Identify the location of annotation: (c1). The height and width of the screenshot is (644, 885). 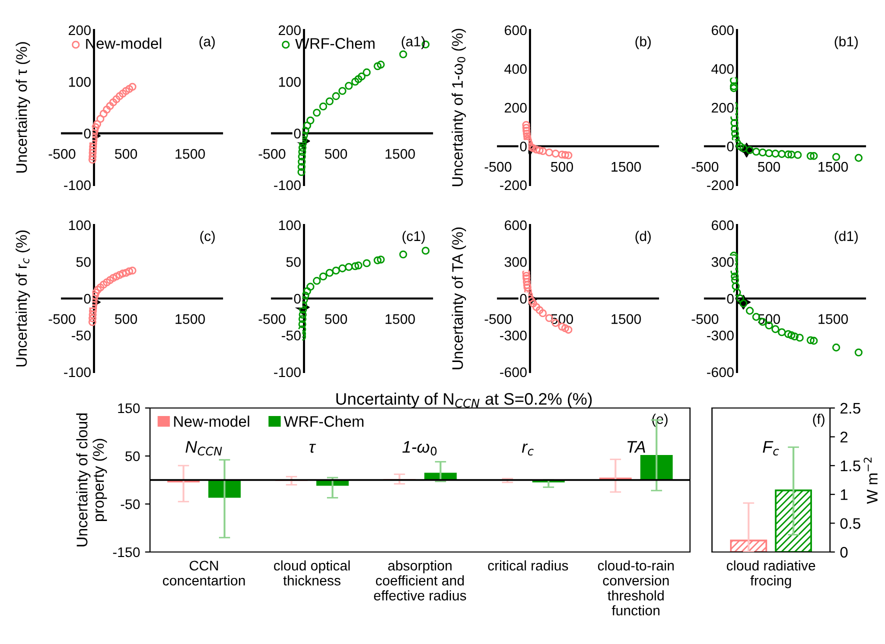
(413, 237).